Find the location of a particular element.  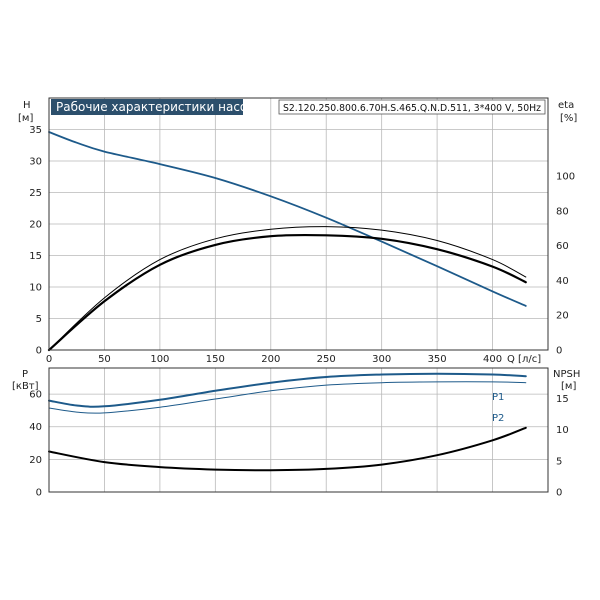

chart-title: Рабочие характеристики насоса is located at coordinates (158, 107).